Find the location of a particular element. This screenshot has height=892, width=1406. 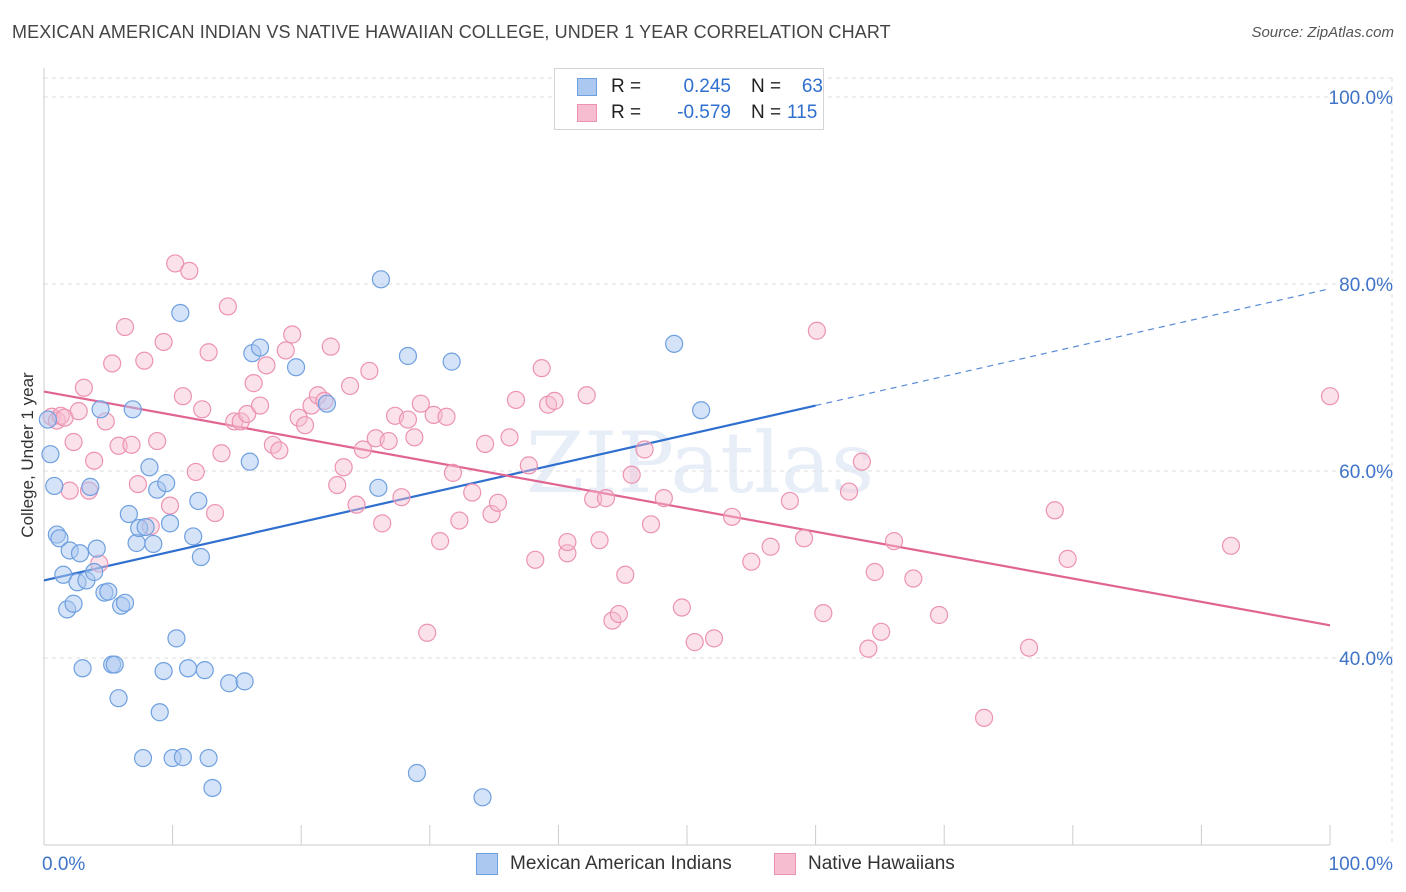

mexican-american-indians-trend-line is located at coordinates (429, 493).